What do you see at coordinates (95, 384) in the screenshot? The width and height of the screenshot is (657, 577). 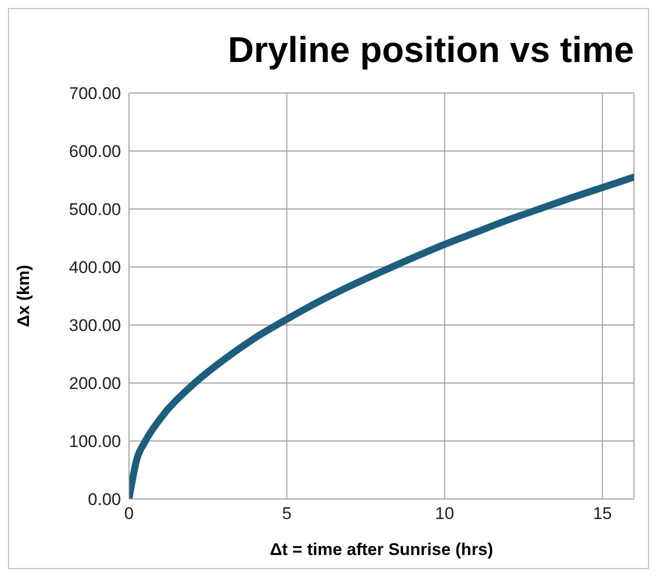 I see `y-tick-label: 200.00` at bounding box center [95, 384].